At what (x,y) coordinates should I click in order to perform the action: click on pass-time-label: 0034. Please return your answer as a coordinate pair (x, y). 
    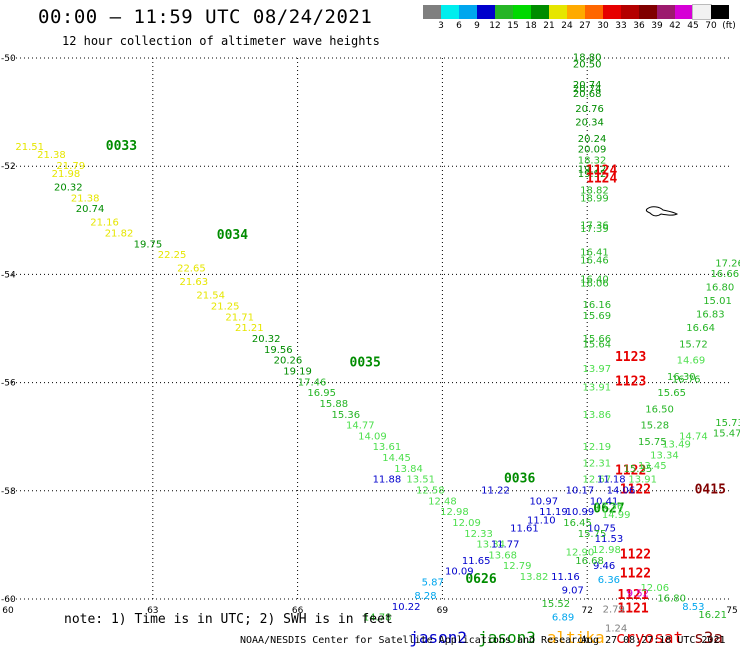
    Looking at the image, I should click on (232, 235).